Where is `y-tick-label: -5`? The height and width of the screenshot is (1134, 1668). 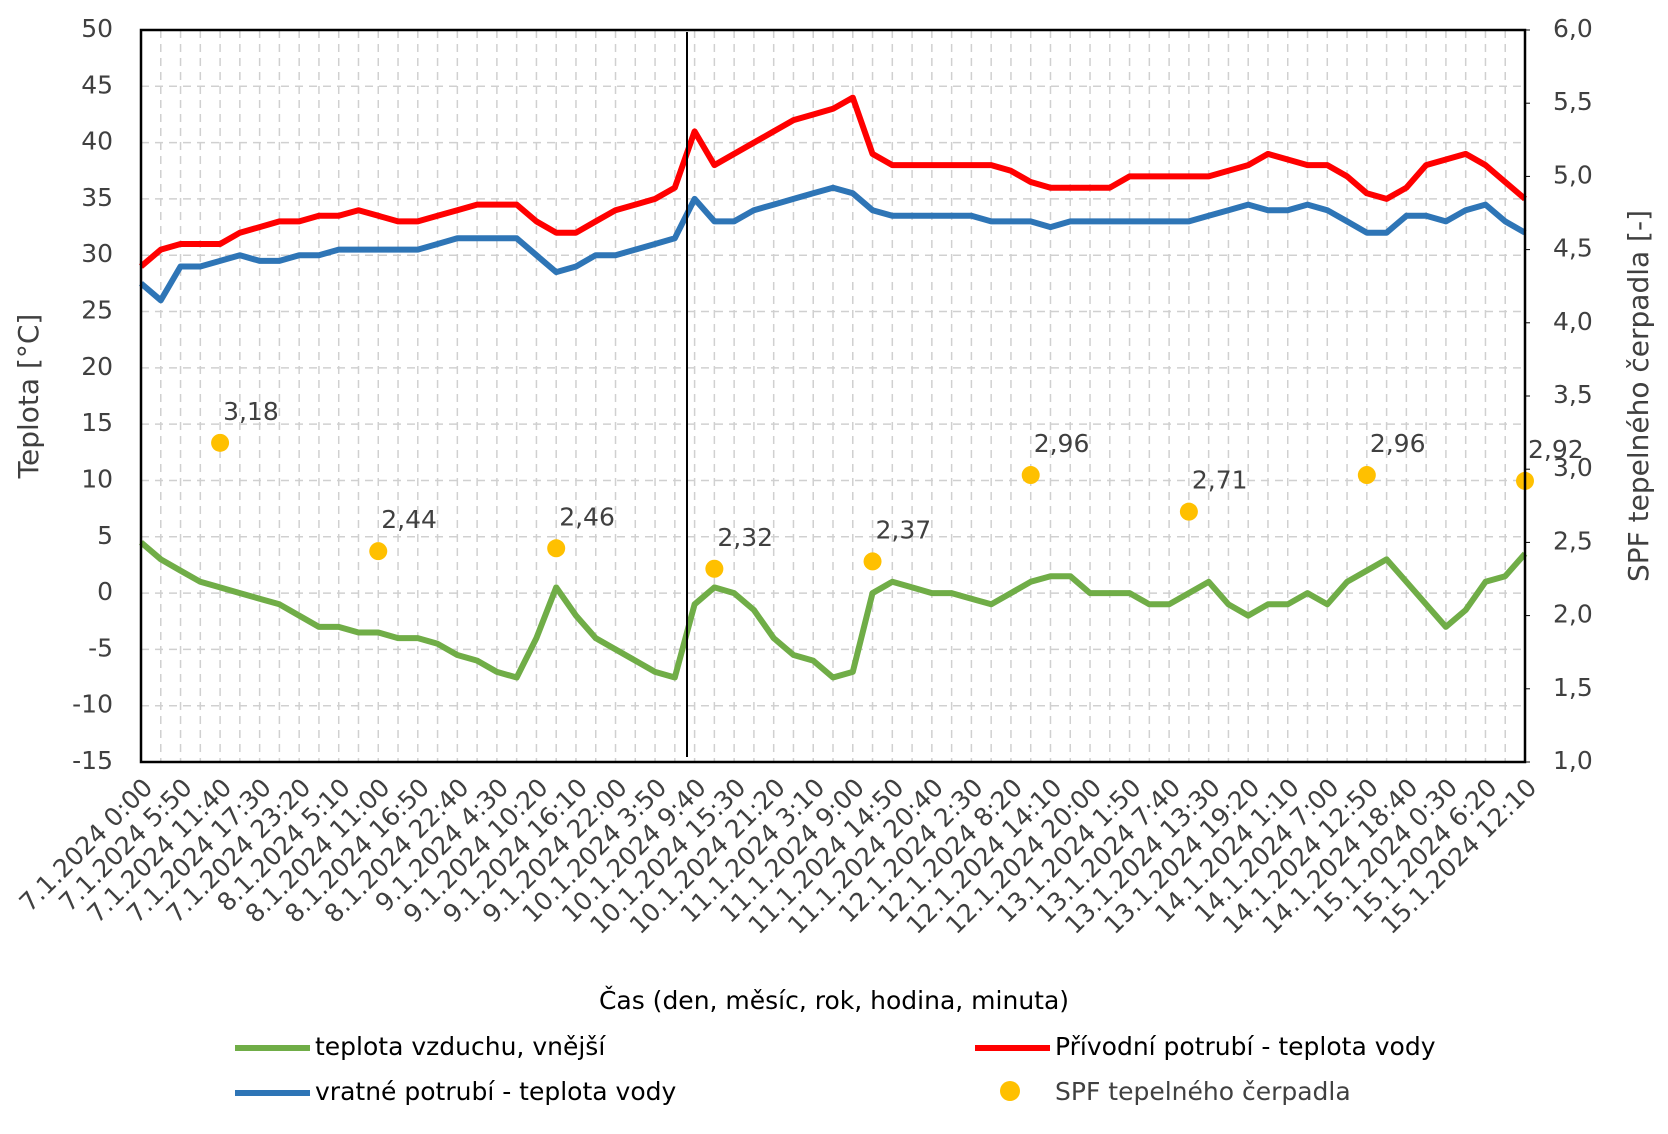
y-tick-label: -5 is located at coordinates (100, 647).